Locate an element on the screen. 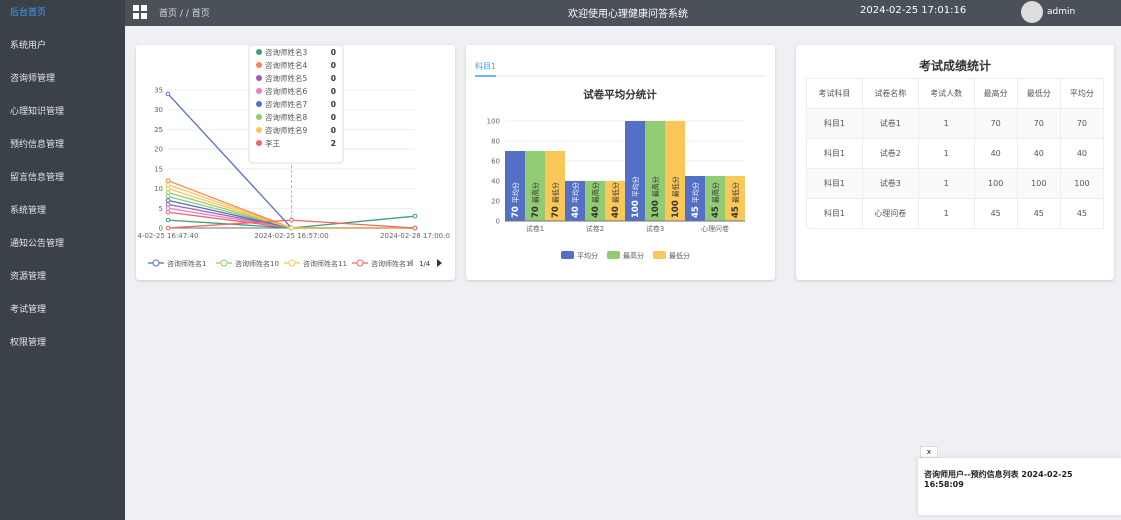 The height and width of the screenshot is (520, 1121). legend-item: 最高分 is located at coordinates (625, 255).